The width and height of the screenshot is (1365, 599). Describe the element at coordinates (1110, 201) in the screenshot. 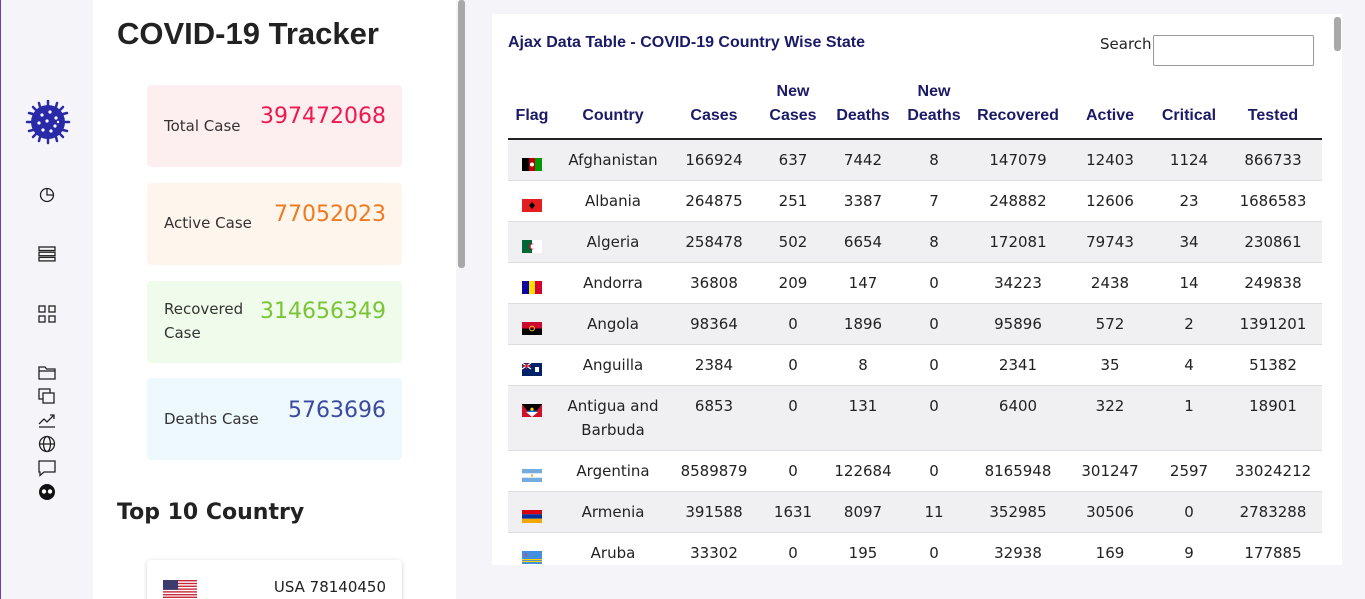

I see `active-cell: 12606` at that location.